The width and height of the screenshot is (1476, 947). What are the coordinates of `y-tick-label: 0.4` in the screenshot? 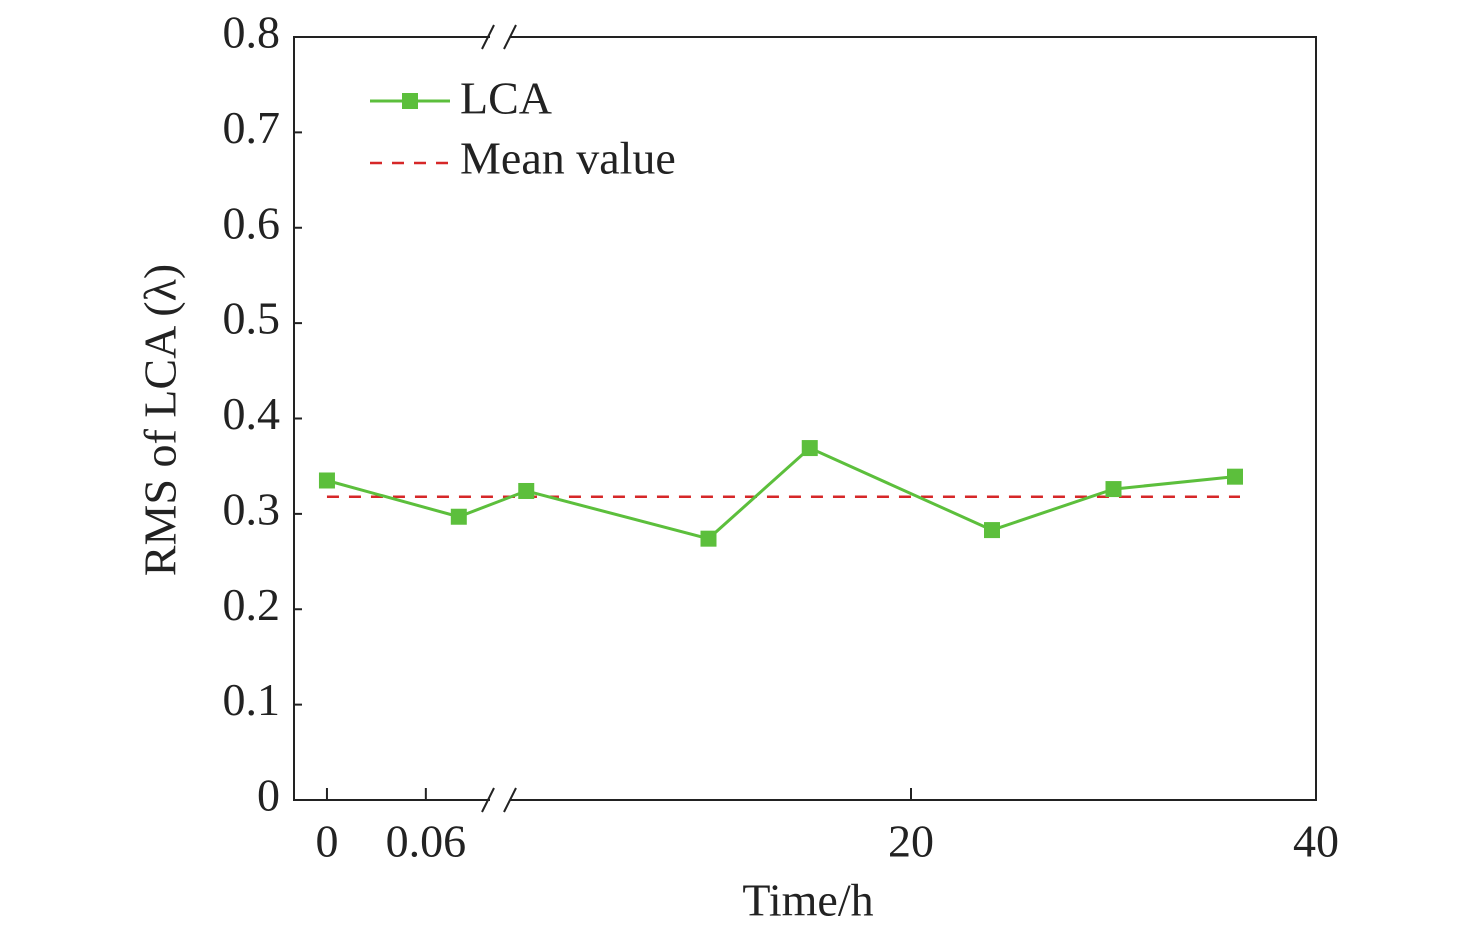 It's located at (252, 413).